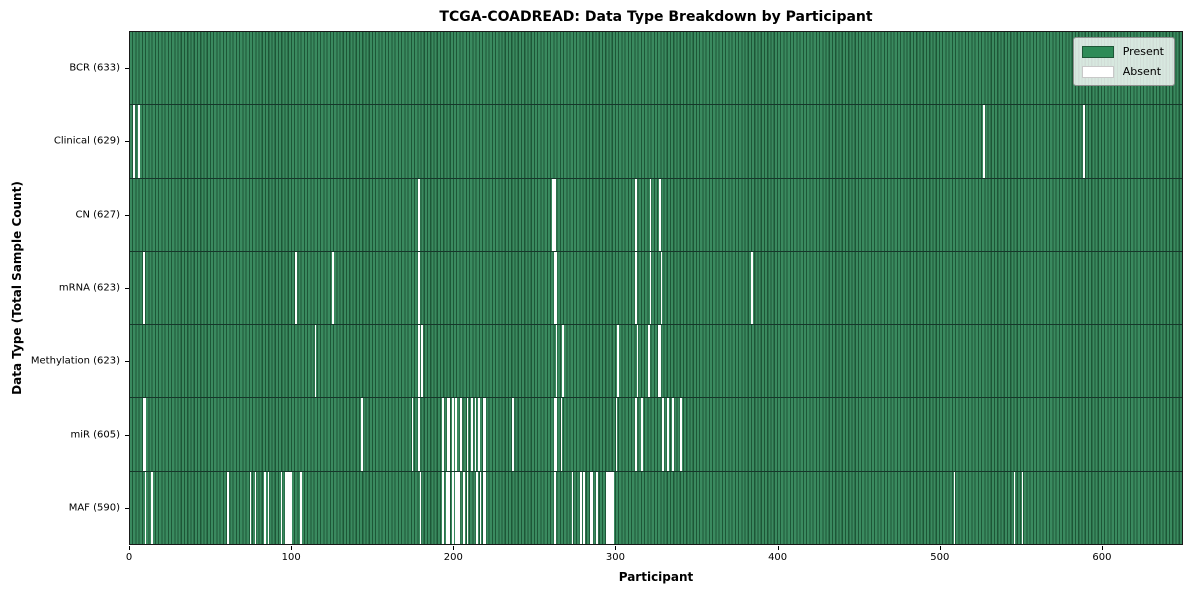  Describe the element at coordinates (1097, 51) in the screenshot. I see `present-swatch` at that location.